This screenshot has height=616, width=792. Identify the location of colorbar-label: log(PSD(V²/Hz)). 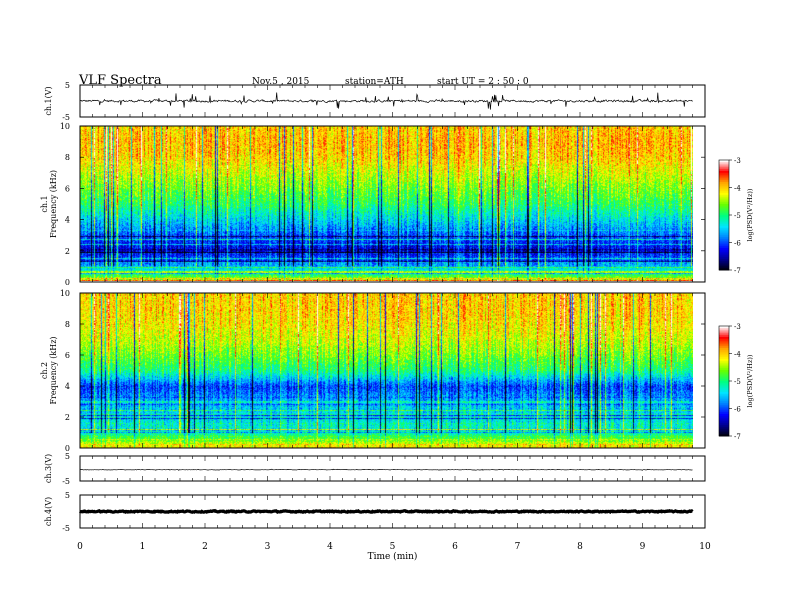
(750, 214).